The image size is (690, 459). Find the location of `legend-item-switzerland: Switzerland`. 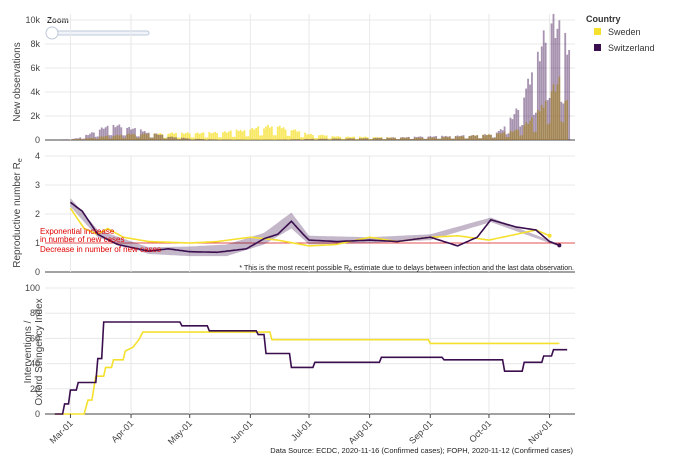

legend-item-switzerland: Switzerland is located at coordinates (624, 48).